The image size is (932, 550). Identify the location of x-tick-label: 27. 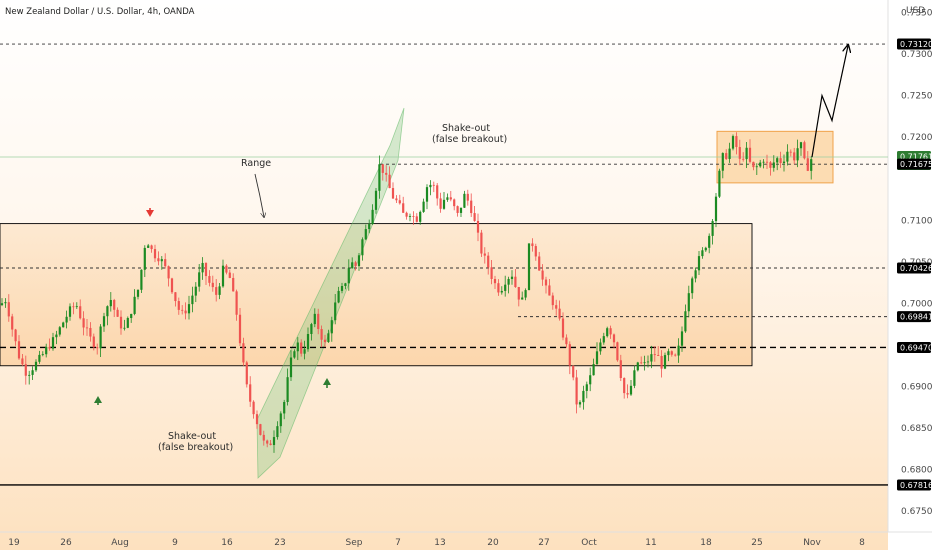
(543, 543).